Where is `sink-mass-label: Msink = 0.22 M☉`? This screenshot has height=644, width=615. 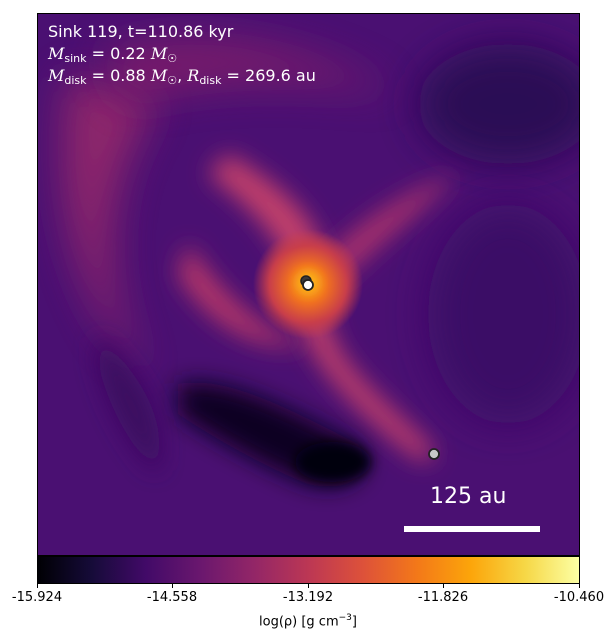
sink-mass-label: Msink = 0.22 M☉ is located at coordinates (113, 54).